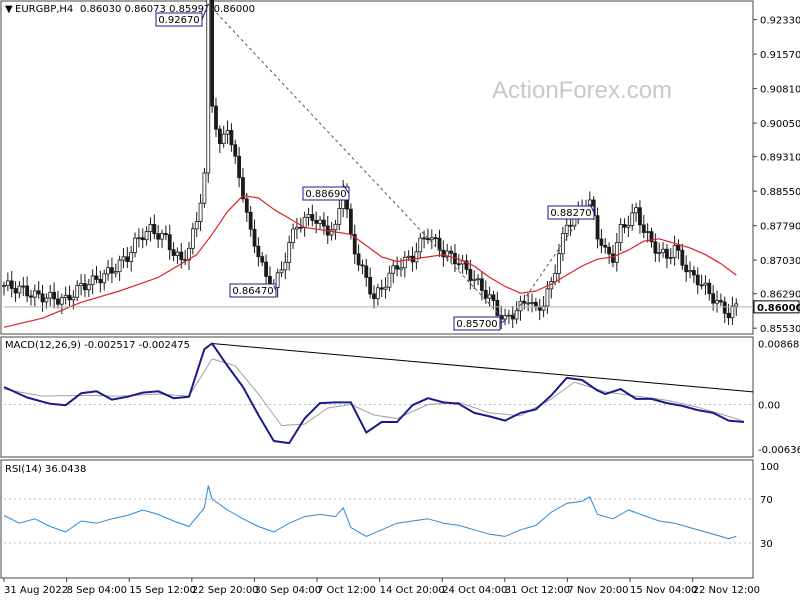  I want to click on price-tick-label: 0.87790, so click(780, 227).